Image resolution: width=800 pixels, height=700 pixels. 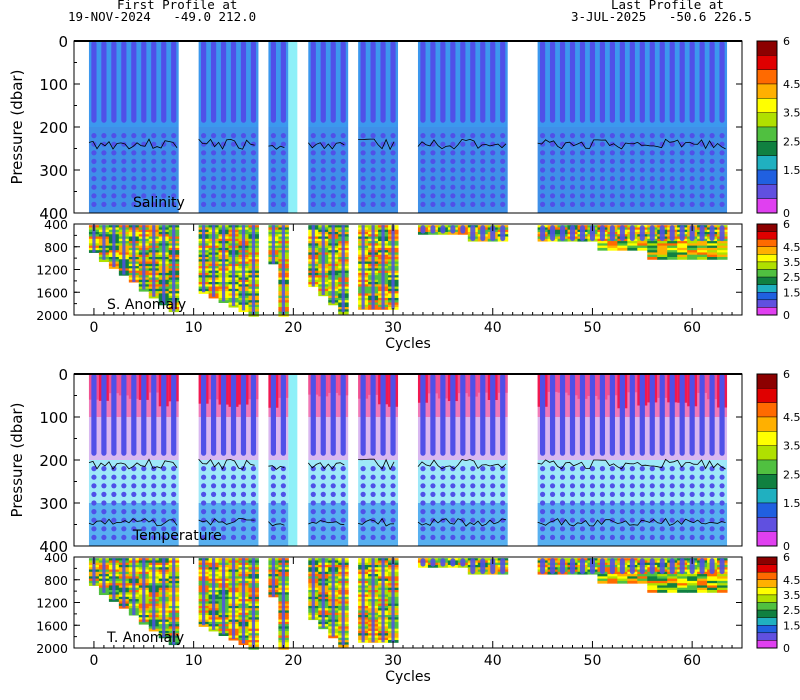 I want to click on data-layer, so click(x=228, y=438).